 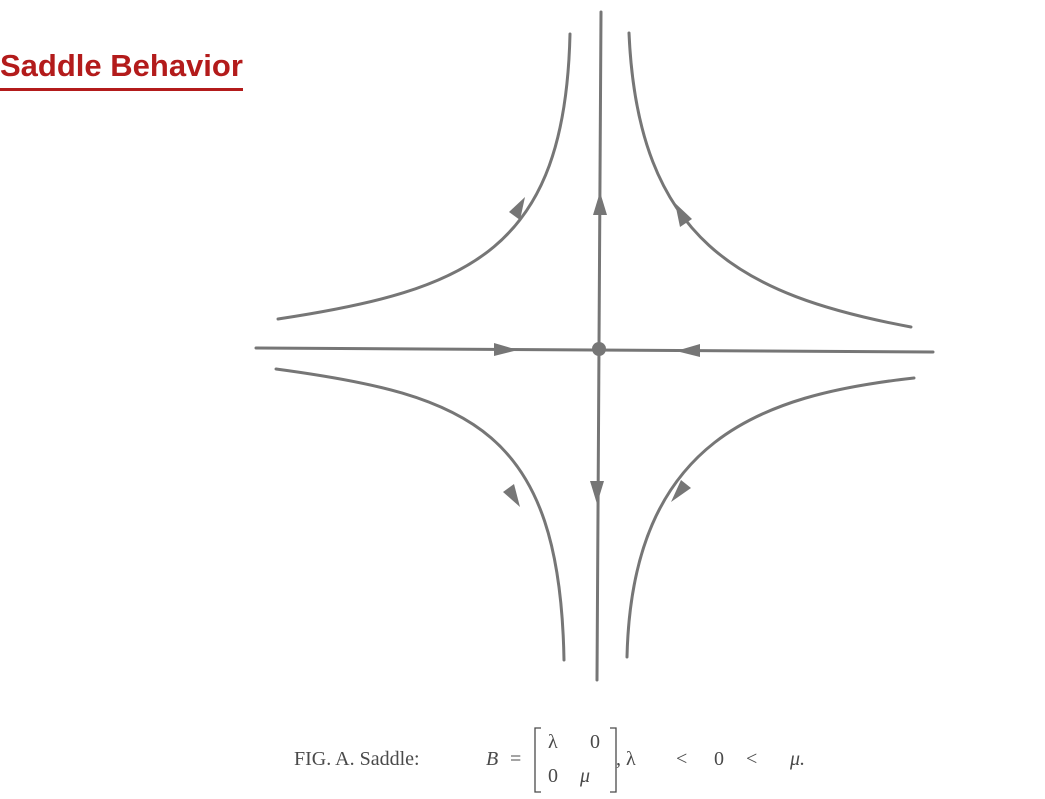 What do you see at coordinates (770, 517) in the screenshot?
I see `trajectory-lower-right` at bounding box center [770, 517].